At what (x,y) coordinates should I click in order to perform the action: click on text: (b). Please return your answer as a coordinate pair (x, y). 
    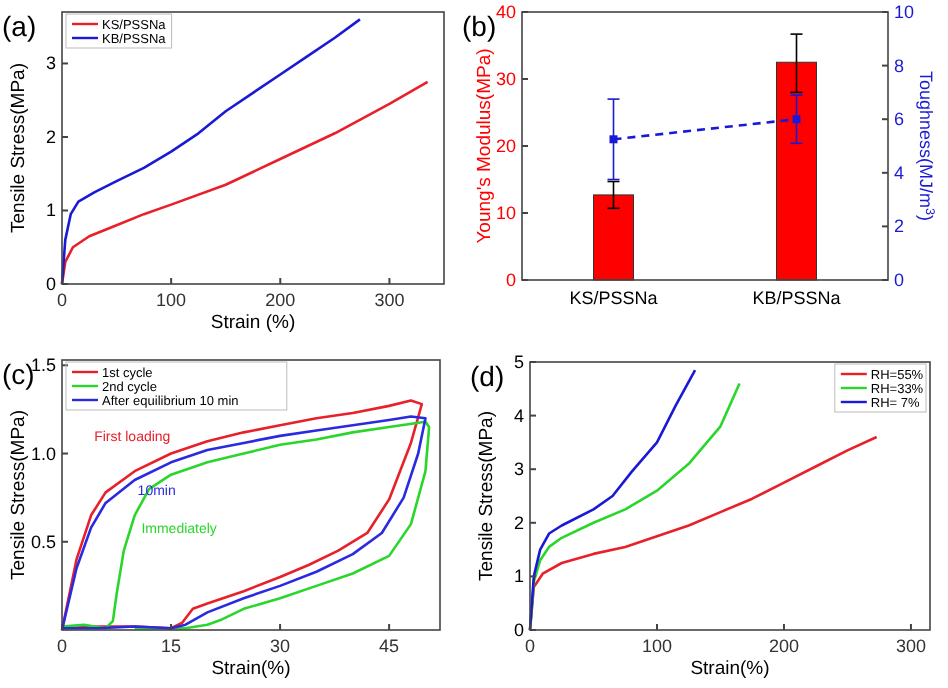
    Looking at the image, I should click on (479, 26).